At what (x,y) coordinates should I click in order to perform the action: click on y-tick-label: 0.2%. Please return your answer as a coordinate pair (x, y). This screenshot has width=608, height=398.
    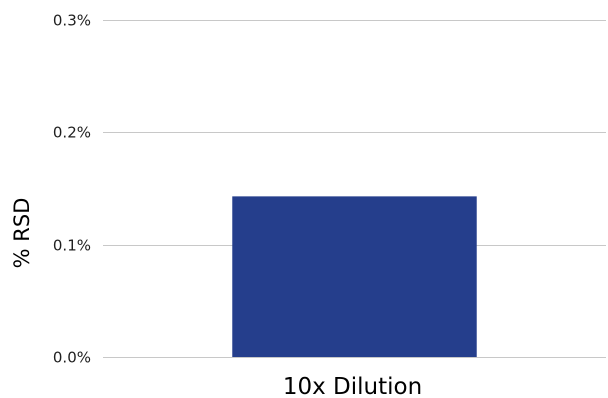
    Looking at the image, I should click on (72, 133).